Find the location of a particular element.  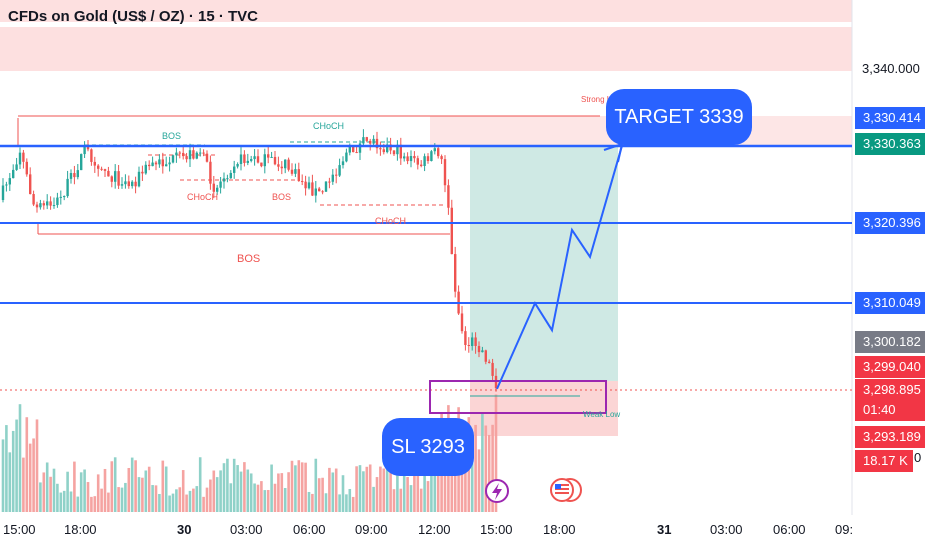

supply-zone-main is located at coordinates (426, 49).